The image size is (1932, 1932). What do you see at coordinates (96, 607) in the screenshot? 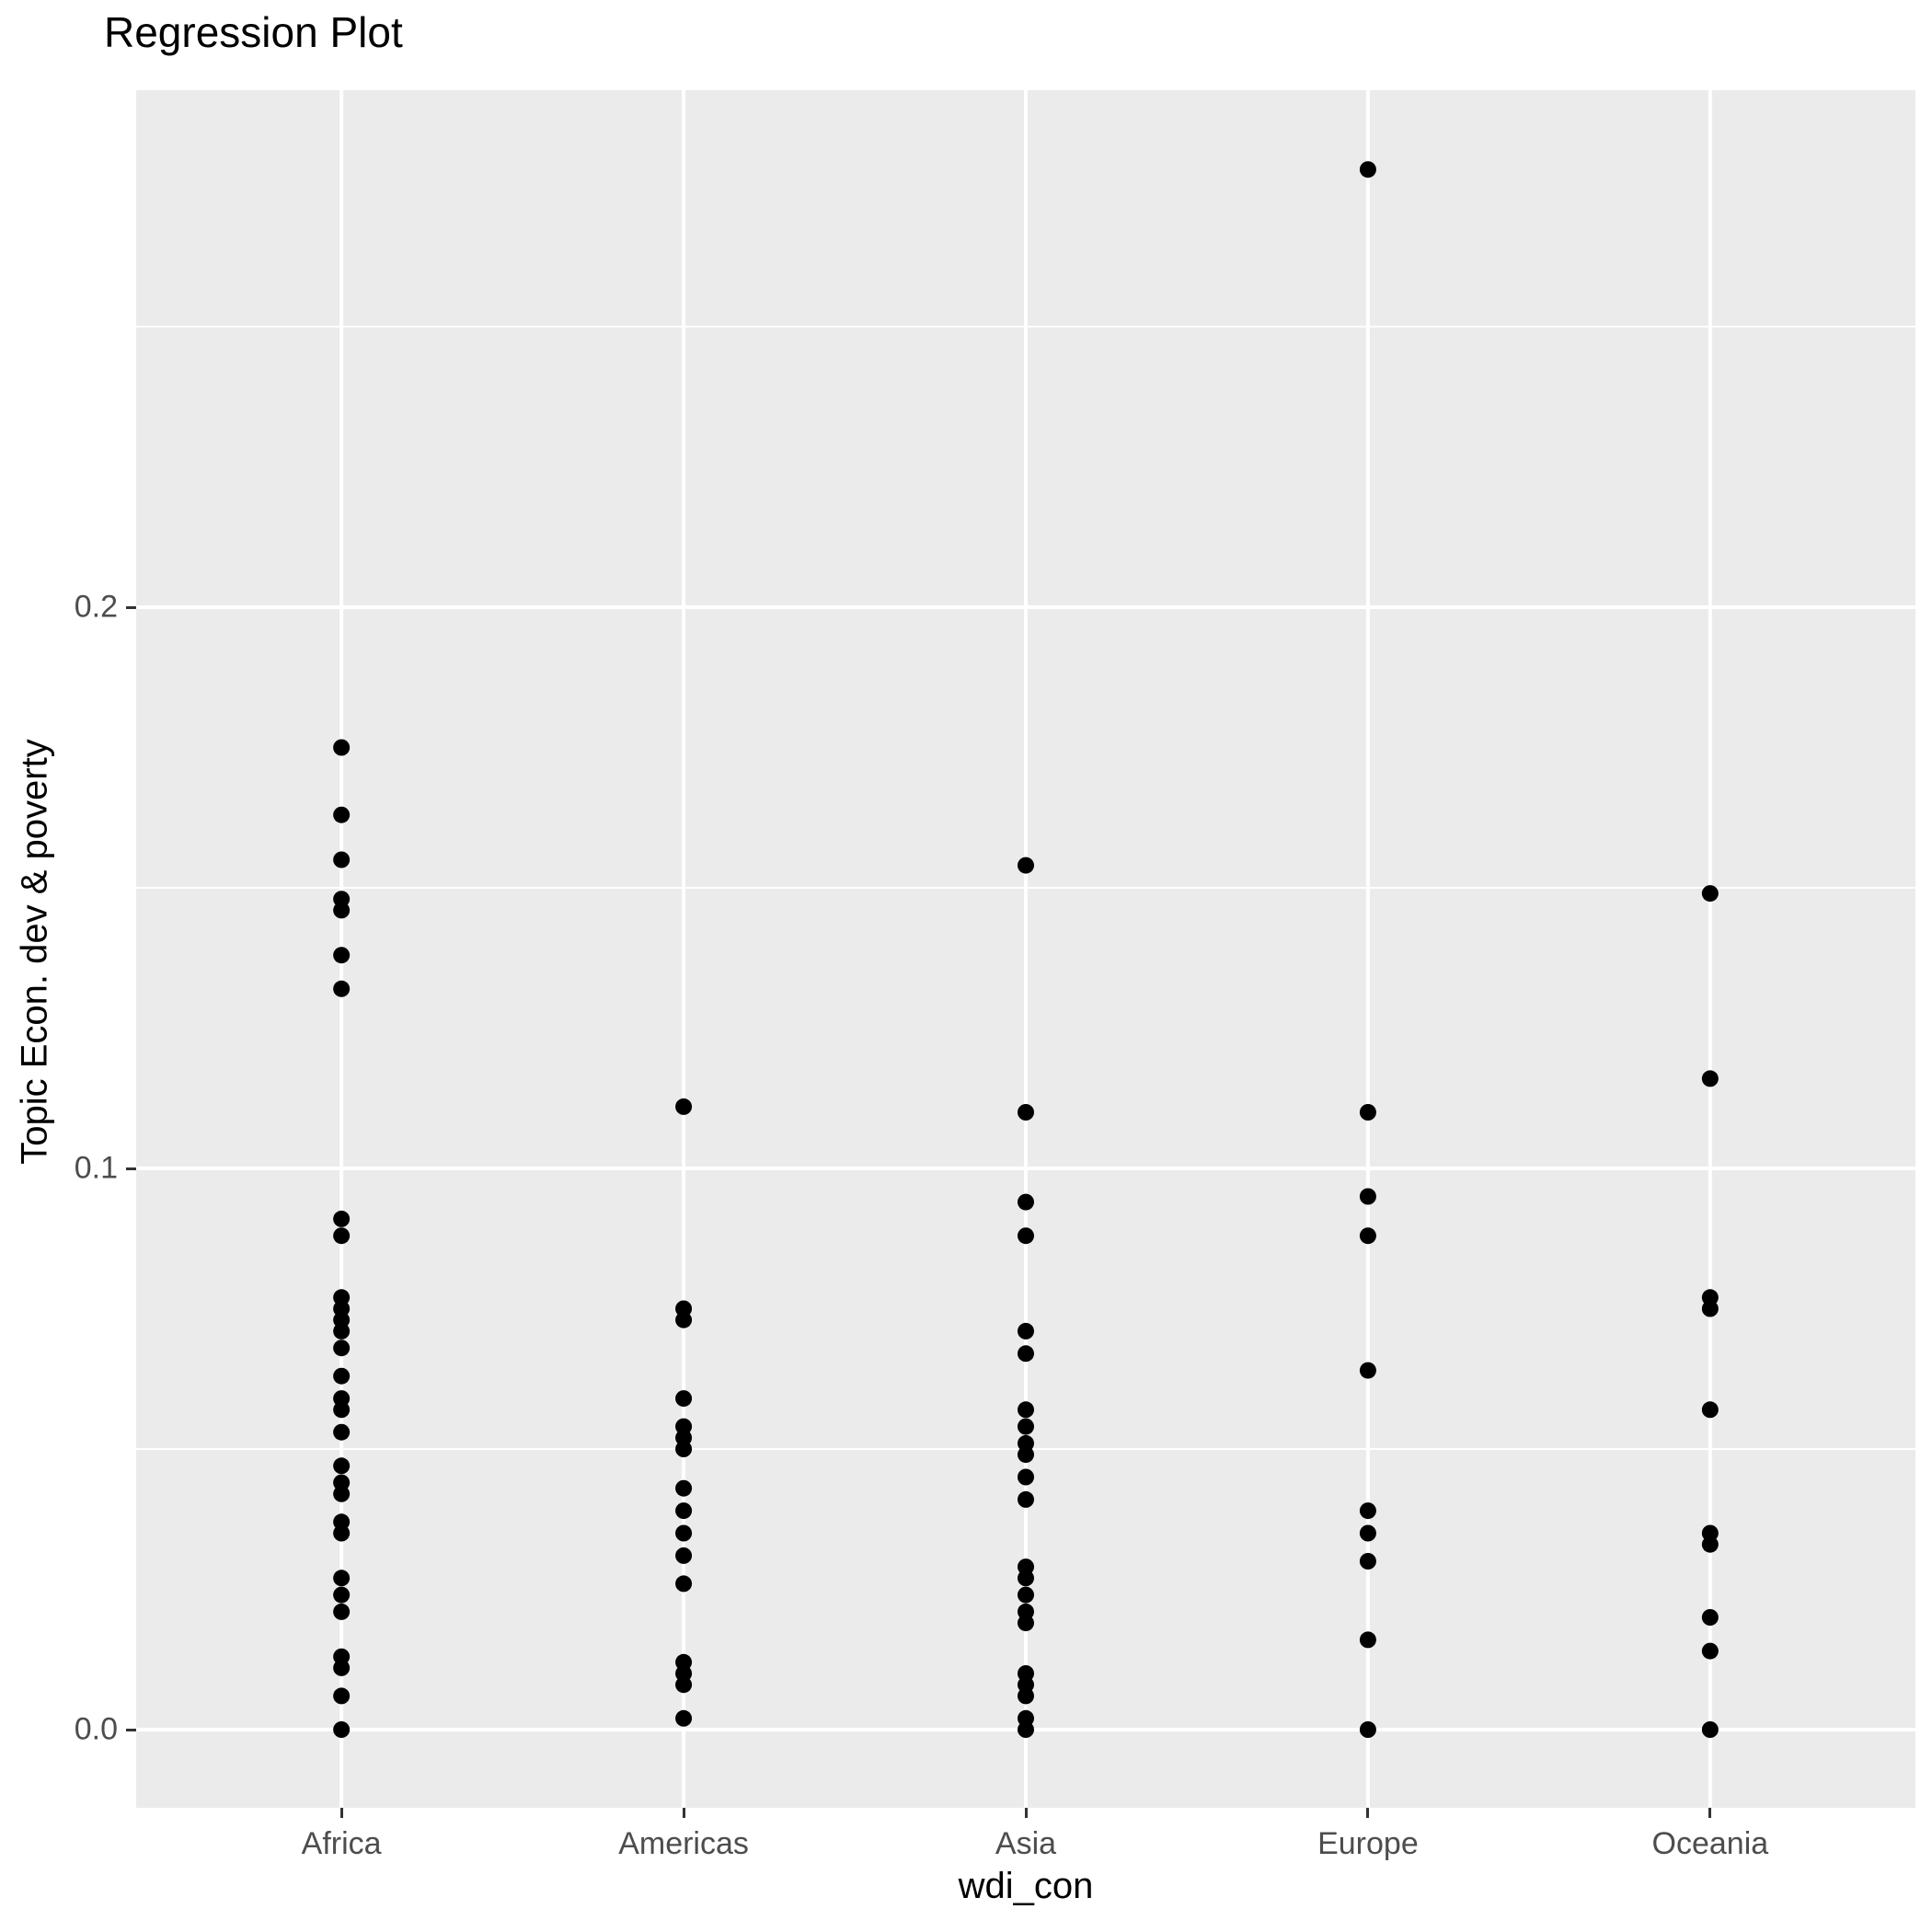
I see `y-tick-label: 0.2` at bounding box center [96, 607].